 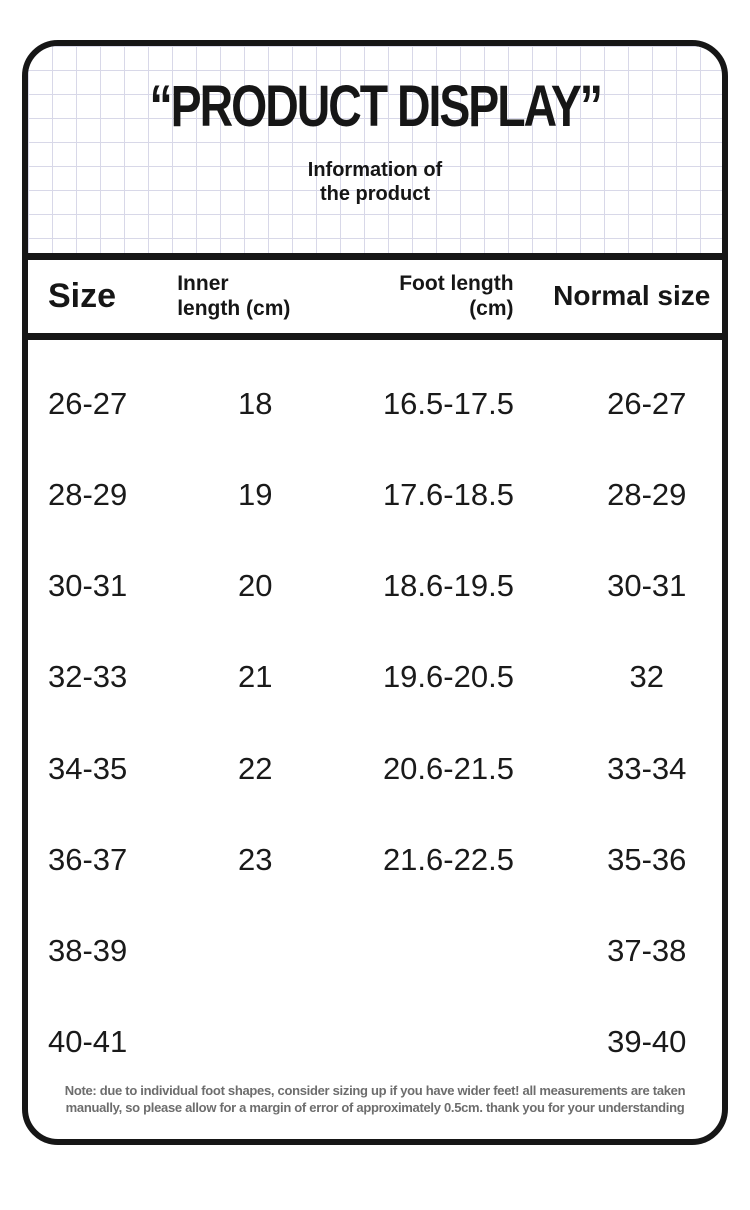 What do you see at coordinates (647, 494) in the screenshot?
I see `cell-normal_size: 28-29` at bounding box center [647, 494].